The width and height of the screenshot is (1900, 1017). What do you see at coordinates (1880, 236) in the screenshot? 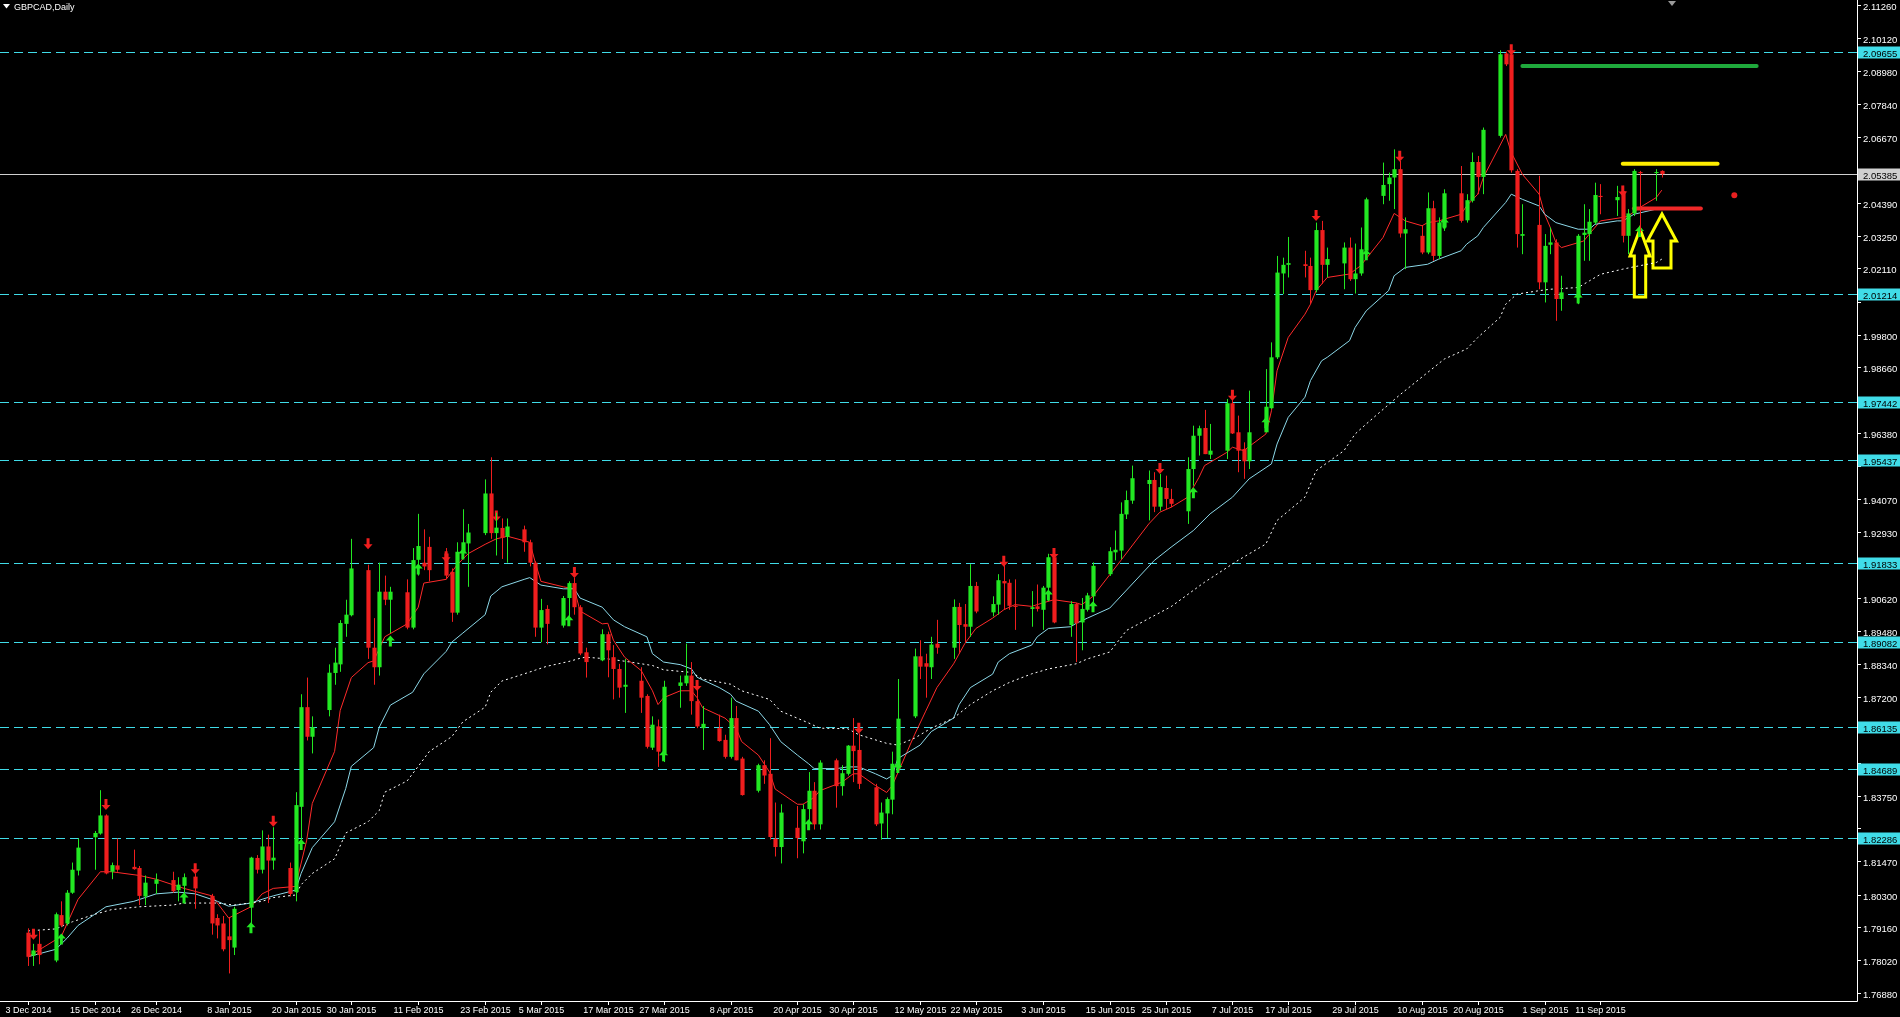
I see `y-tick-label: 2.03250` at bounding box center [1880, 236].